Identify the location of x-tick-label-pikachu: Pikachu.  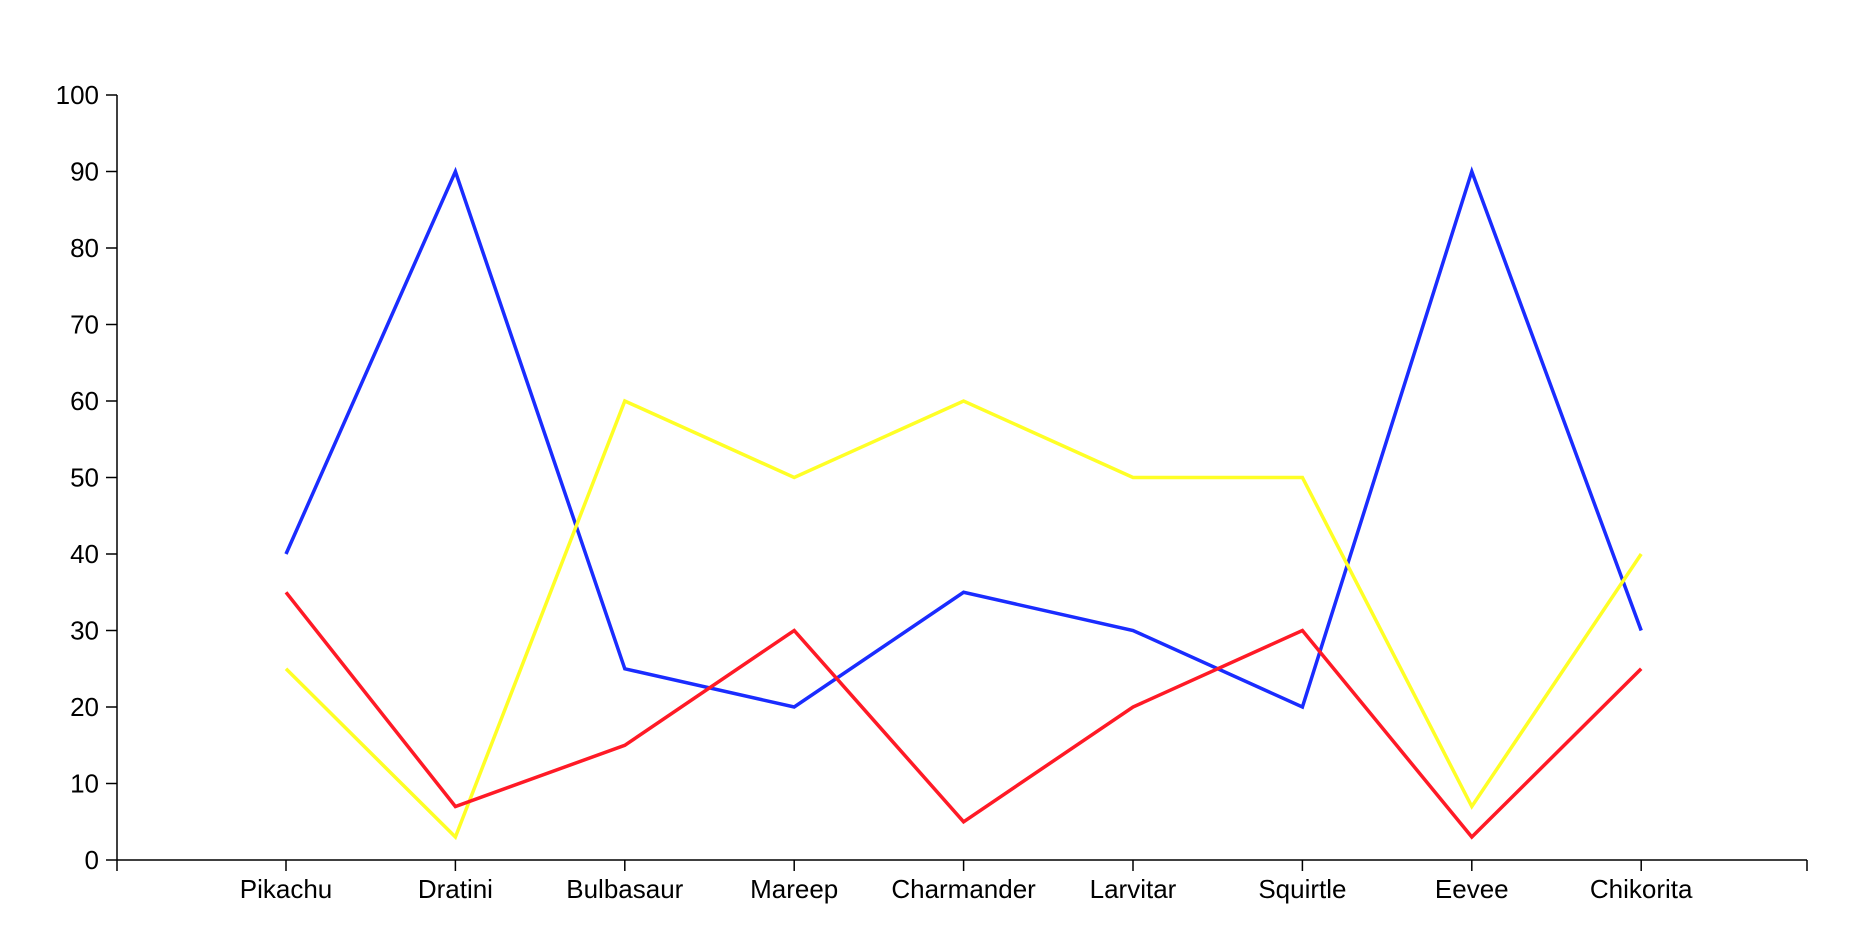
(286, 889).